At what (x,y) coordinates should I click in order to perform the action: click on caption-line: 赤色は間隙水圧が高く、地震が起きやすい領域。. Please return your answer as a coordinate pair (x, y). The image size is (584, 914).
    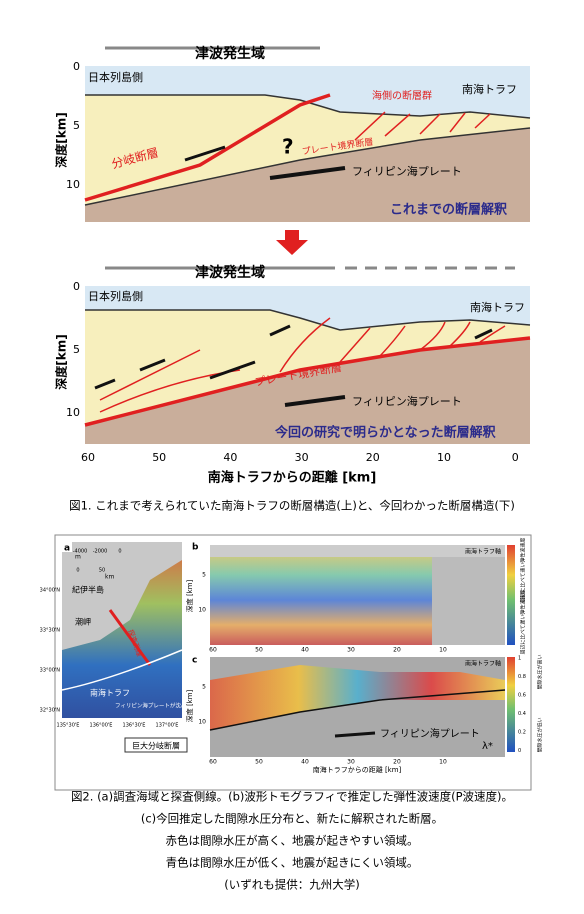
    Looking at the image, I should click on (292, 841).